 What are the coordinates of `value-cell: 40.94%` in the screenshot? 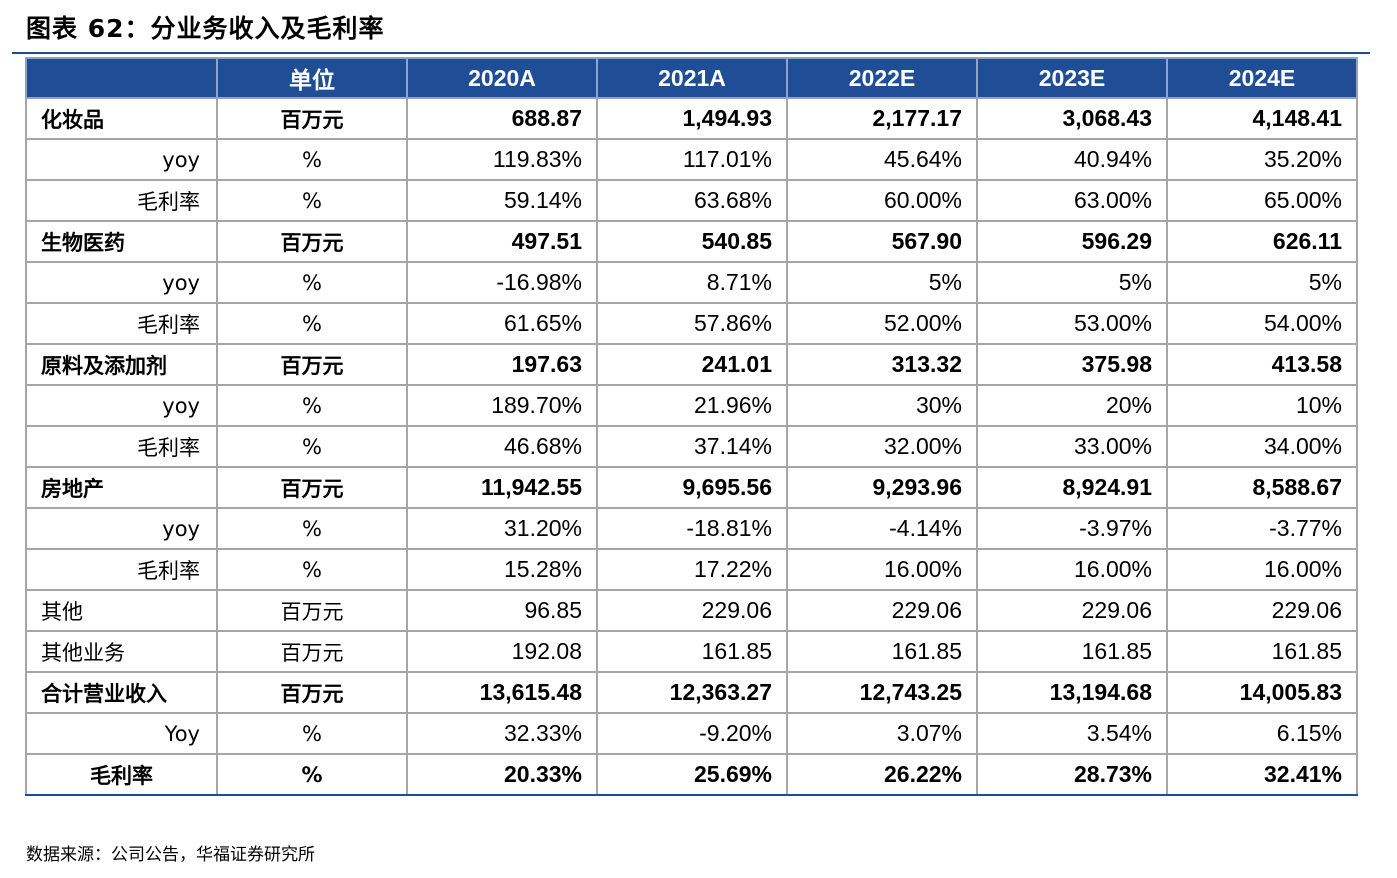 It's located at (1072, 159).